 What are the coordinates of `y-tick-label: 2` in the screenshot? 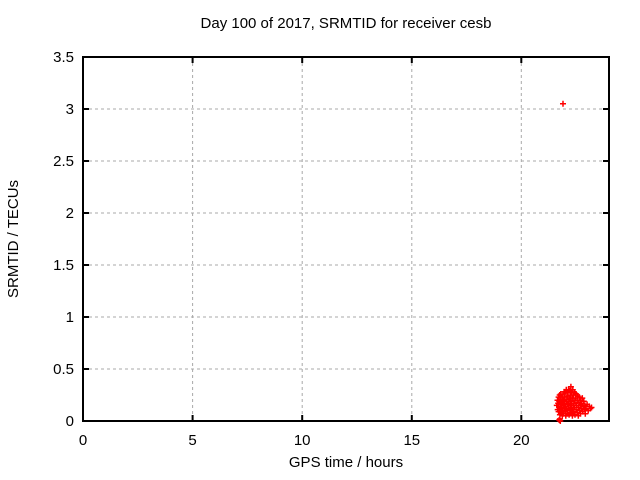 It's located at (70, 213).